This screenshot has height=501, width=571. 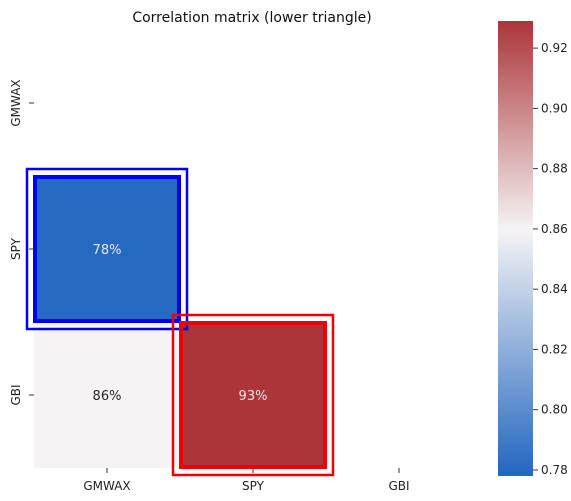 What do you see at coordinates (554, 349) in the screenshot?
I see `colorbar-tick-label: 0.82` at bounding box center [554, 349].